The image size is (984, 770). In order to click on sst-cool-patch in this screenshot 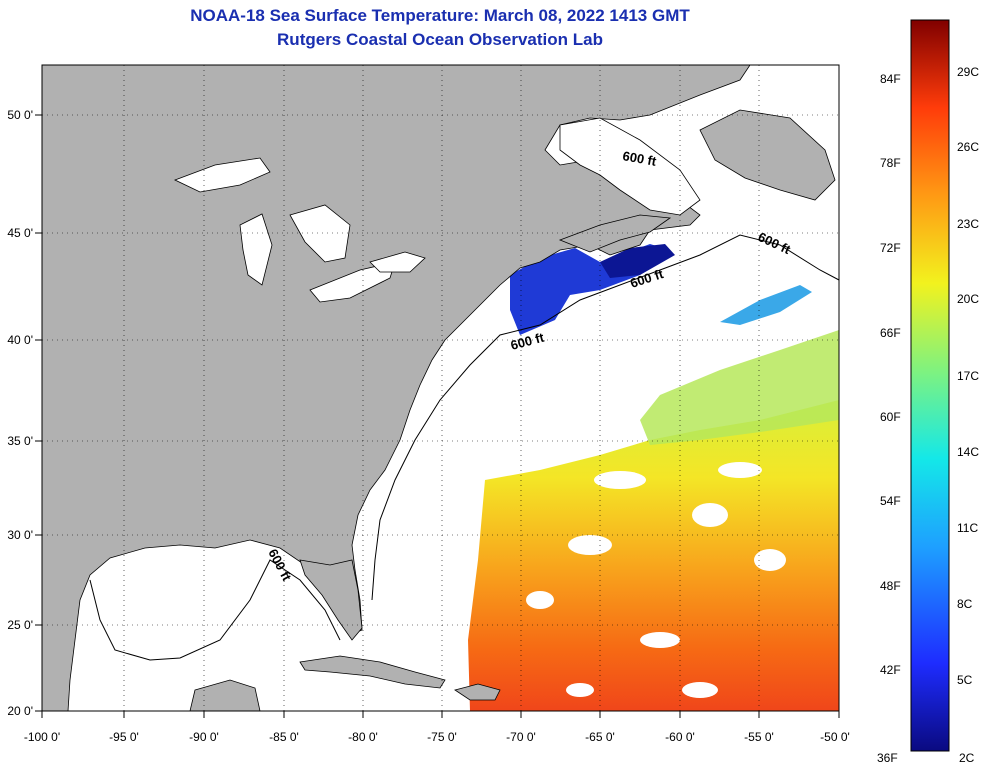, I will do `click(766, 305)`.